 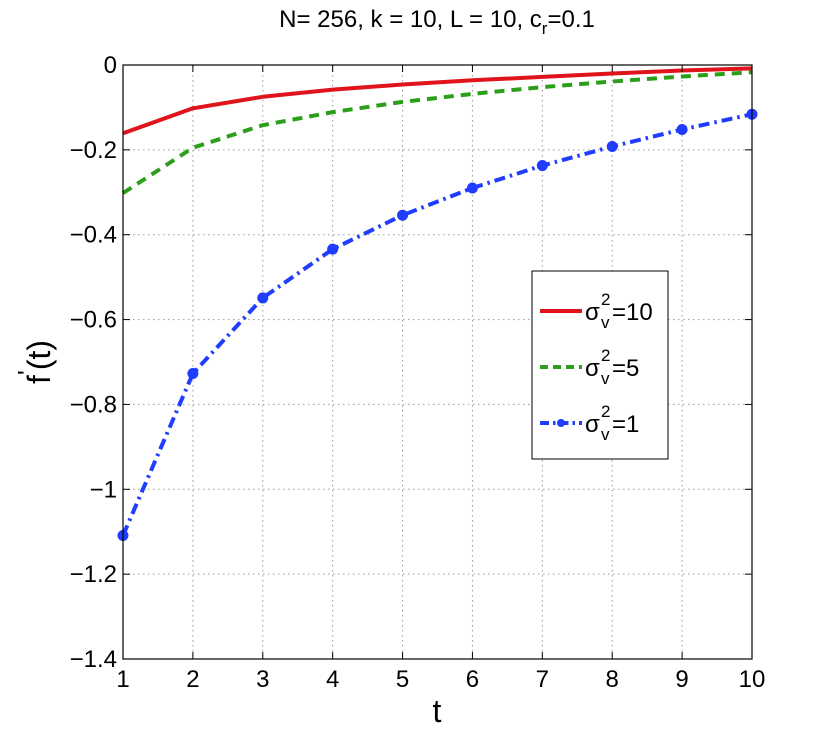 What do you see at coordinates (437, 711) in the screenshot?
I see `x-axis-label: t` at bounding box center [437, 711].